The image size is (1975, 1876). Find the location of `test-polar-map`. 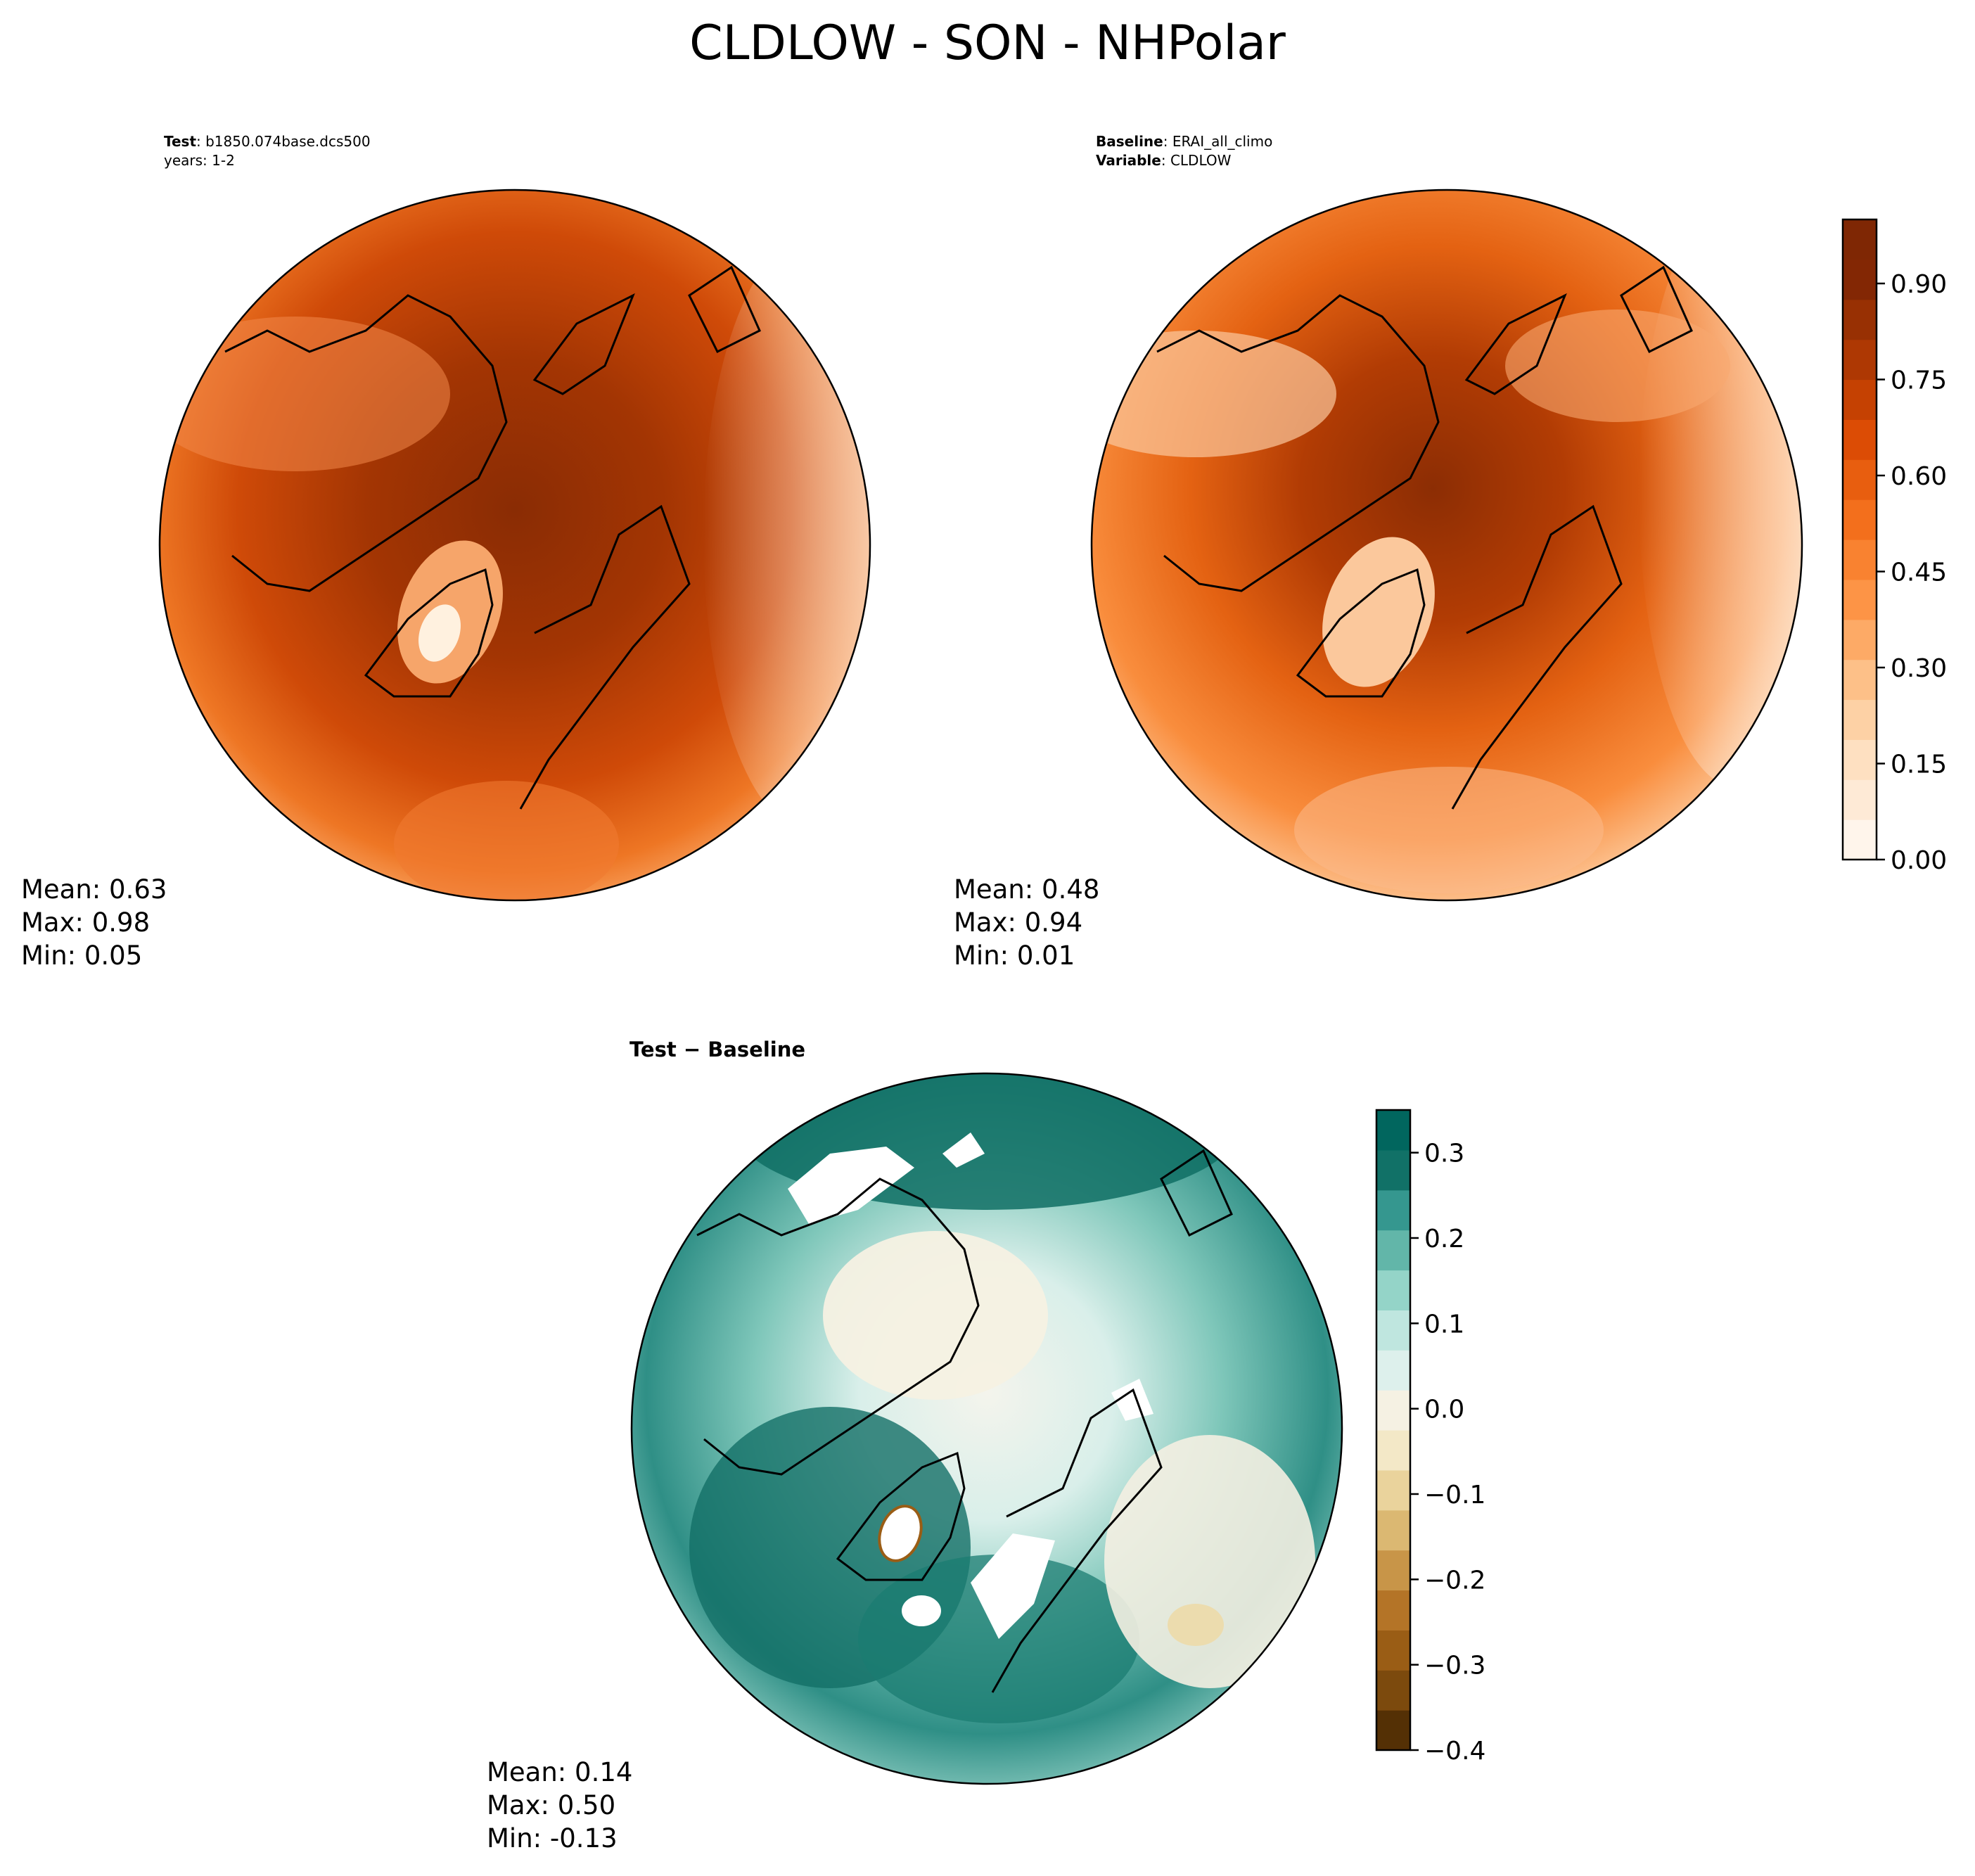

test-polar-map is located at coordinates (515, 545).